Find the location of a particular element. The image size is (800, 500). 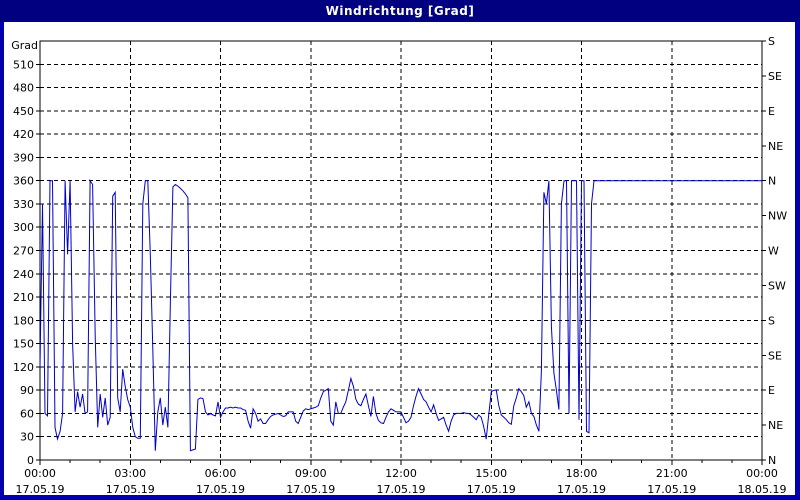

y-tick-label-left: 120 is located at coordinates (23, 367).